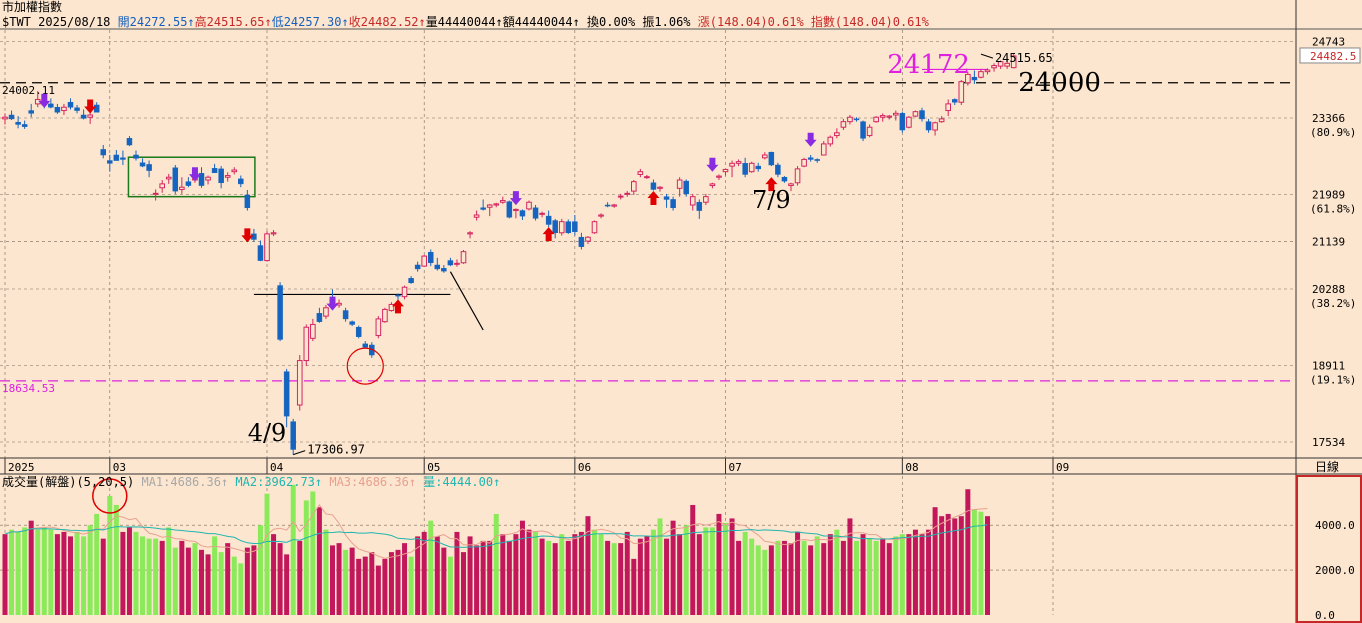 This screenshot has width=1362, height=623. Describe the element at coordinates (1328, 289) in the screenshot. I see `price-axis-label: 20288` at that location.